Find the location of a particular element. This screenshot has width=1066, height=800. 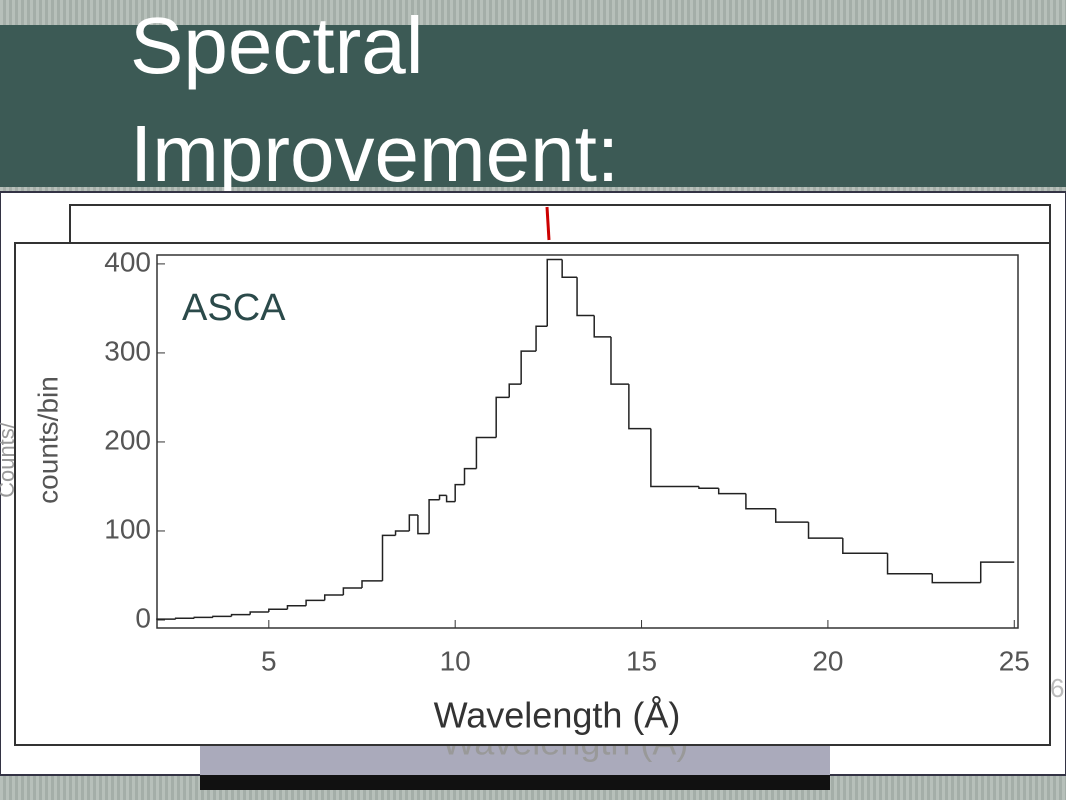

y-tick-label: 100 is located at coordinates (127, 528).